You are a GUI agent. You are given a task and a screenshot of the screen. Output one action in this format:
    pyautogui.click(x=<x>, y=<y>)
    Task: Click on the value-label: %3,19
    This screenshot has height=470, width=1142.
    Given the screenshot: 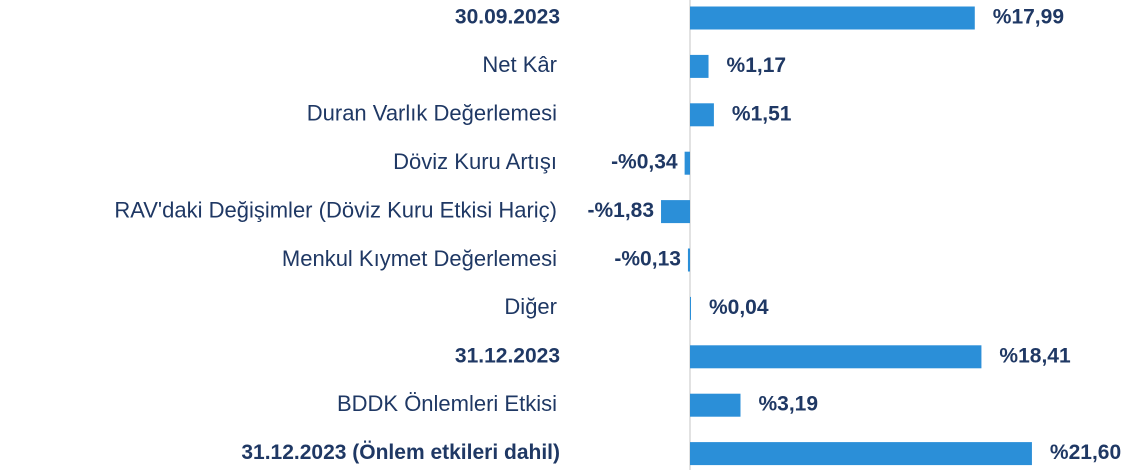 What is the action you would take?
    pyautogui.click(x=788, y=404)
    